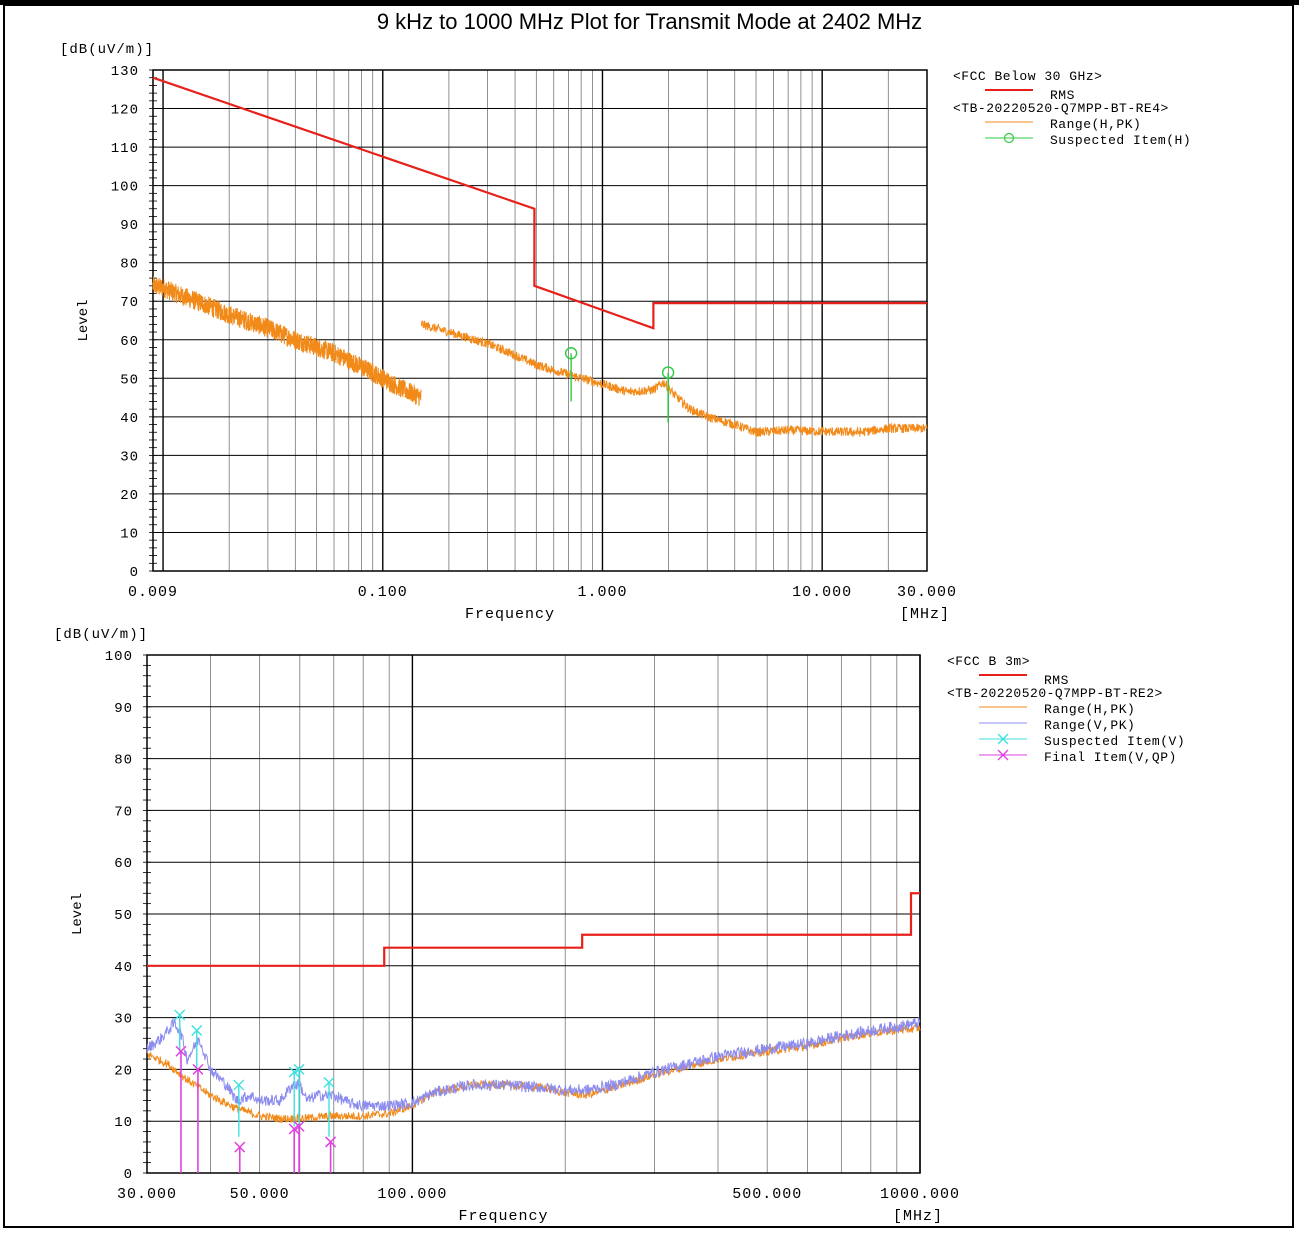 Image resolution: width=1299 pixels, height=1234 pixels. I want to click on chart1-limit-line, so click(539, 203).